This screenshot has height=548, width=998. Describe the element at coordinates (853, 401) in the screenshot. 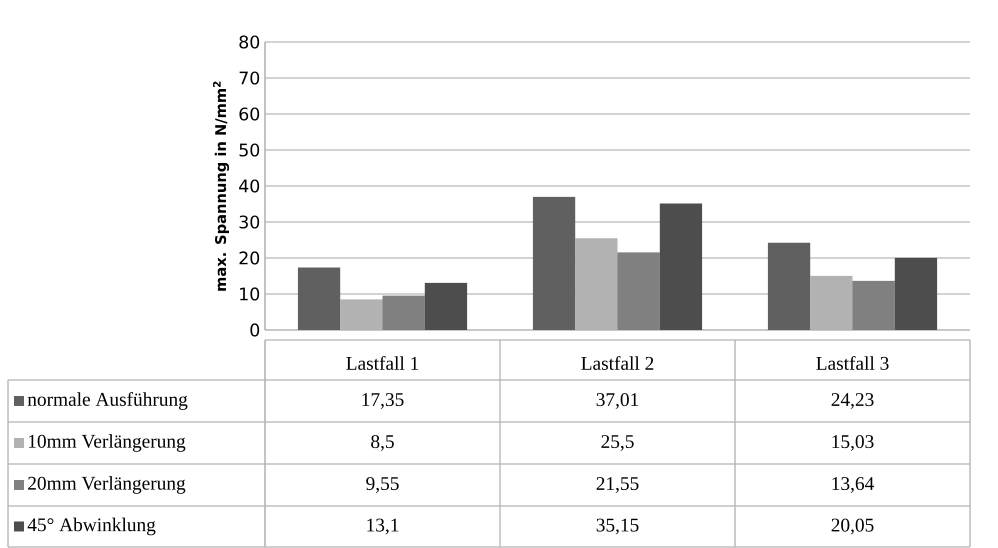

I see `data-label: 24,23` at that location.